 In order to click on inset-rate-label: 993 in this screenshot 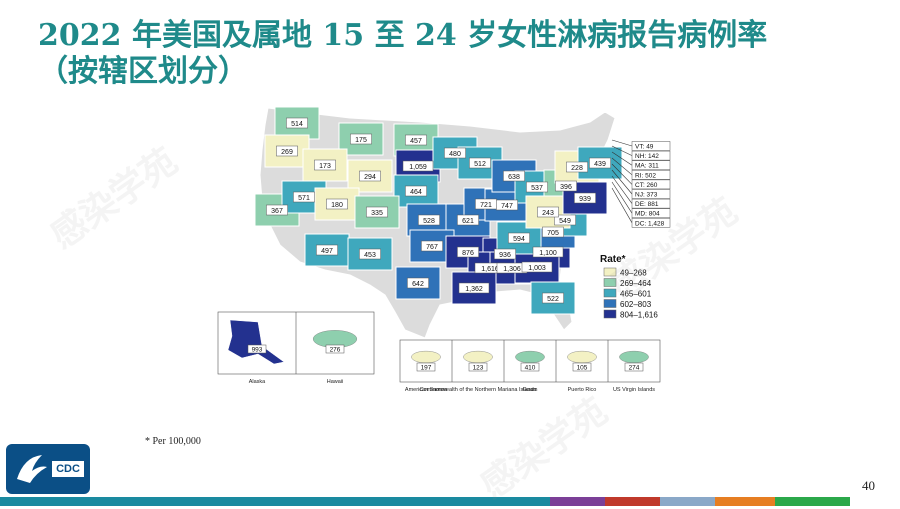, I will do `click(257, 350)`.